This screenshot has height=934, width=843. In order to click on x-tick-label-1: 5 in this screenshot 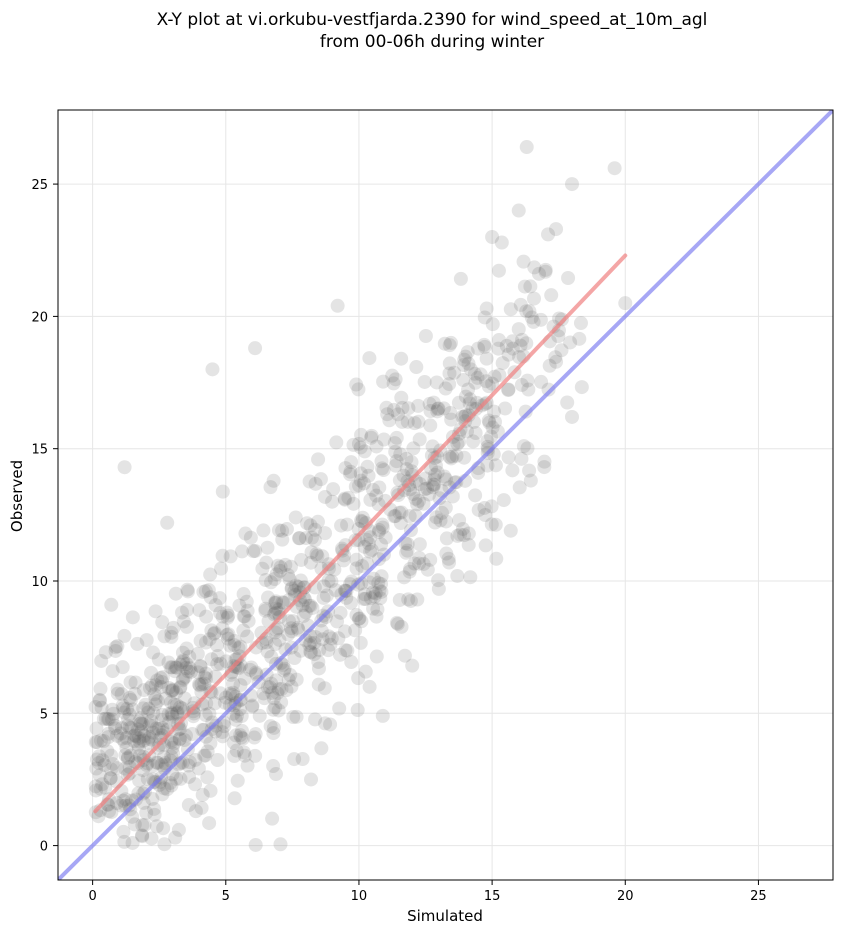, I will do `click(226, 896)`.